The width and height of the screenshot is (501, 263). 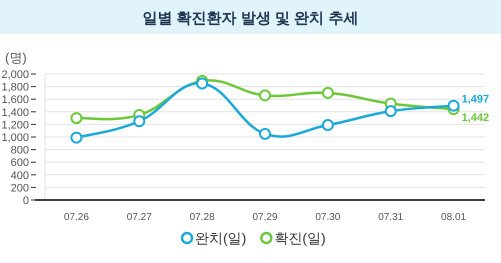 What do you see at coordinates (19, 176) in the screenshot?
I see `y-tick-label: 400` at bounding box center [19, 176].